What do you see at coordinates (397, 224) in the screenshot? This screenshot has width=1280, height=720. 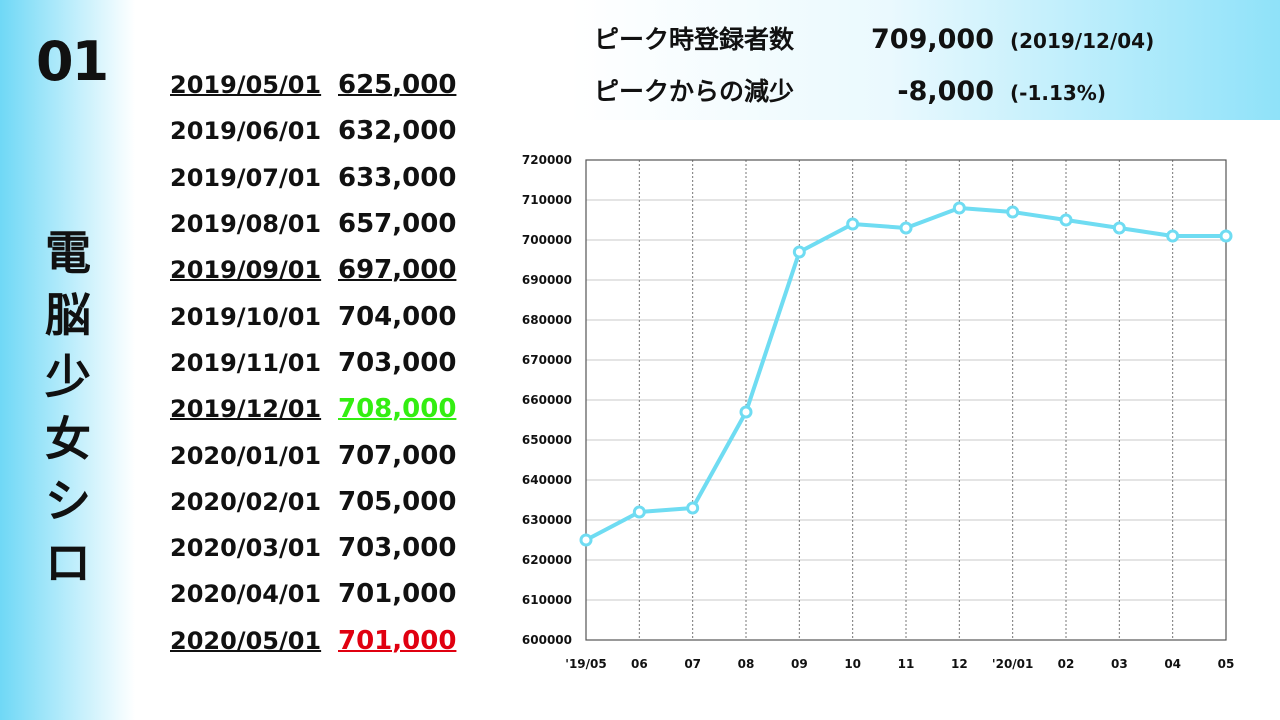 I see `row-value: 657,000` at bounding box center [397, 224].